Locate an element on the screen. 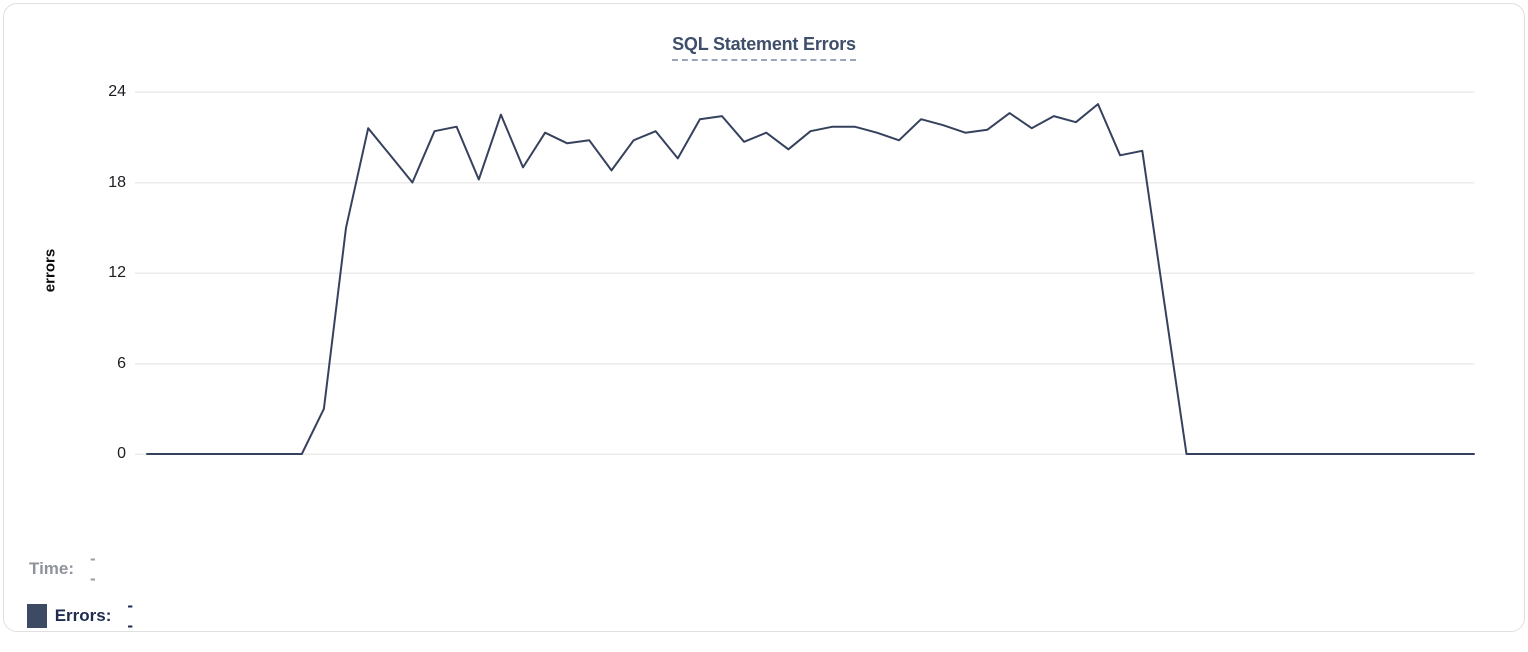 The image size is (1528, 652). tooltip-time-label: Time: is located at coordinates (52, 568).